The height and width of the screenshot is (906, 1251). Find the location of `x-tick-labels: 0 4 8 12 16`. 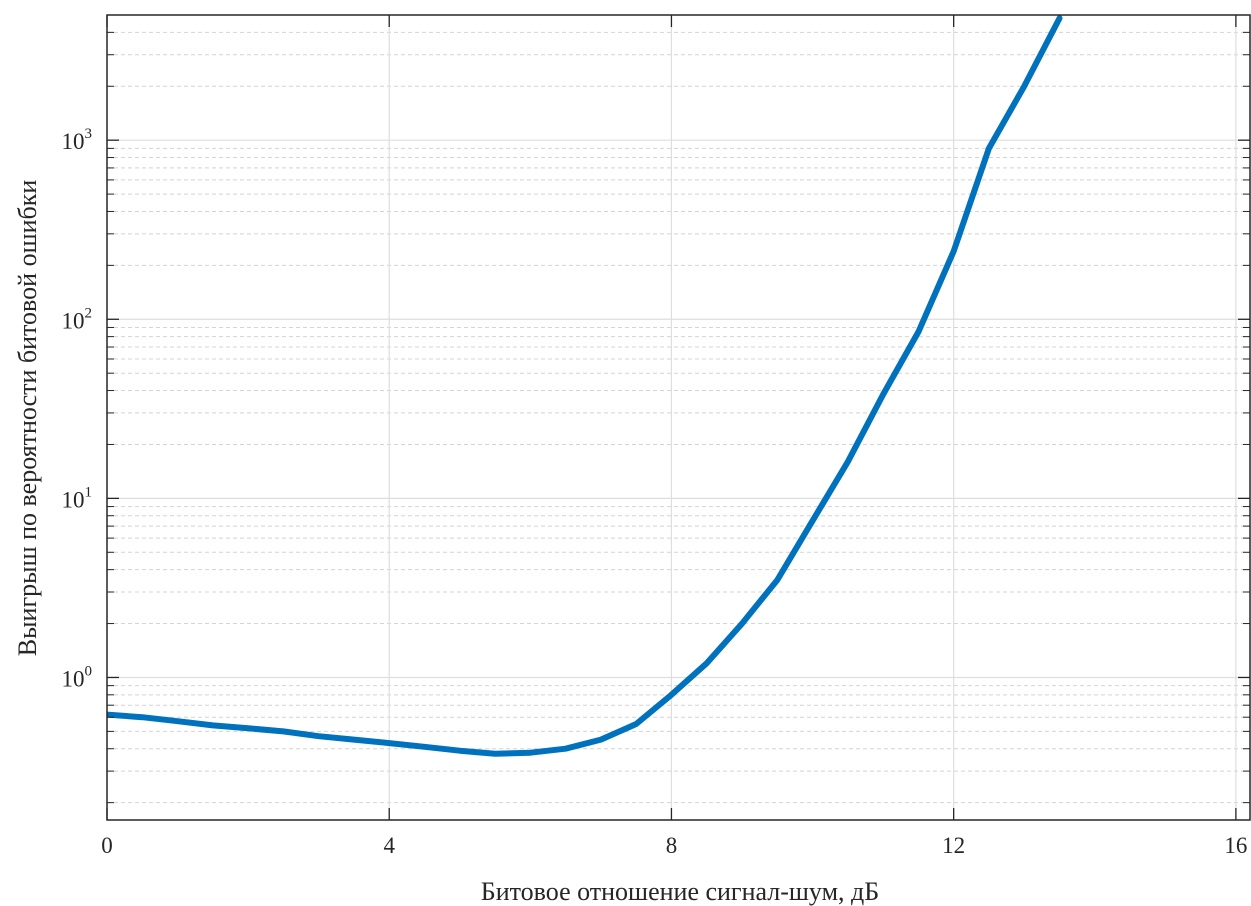

x-tick-labels: 0 4 8 12 16 is located at coordinates (674, 845).